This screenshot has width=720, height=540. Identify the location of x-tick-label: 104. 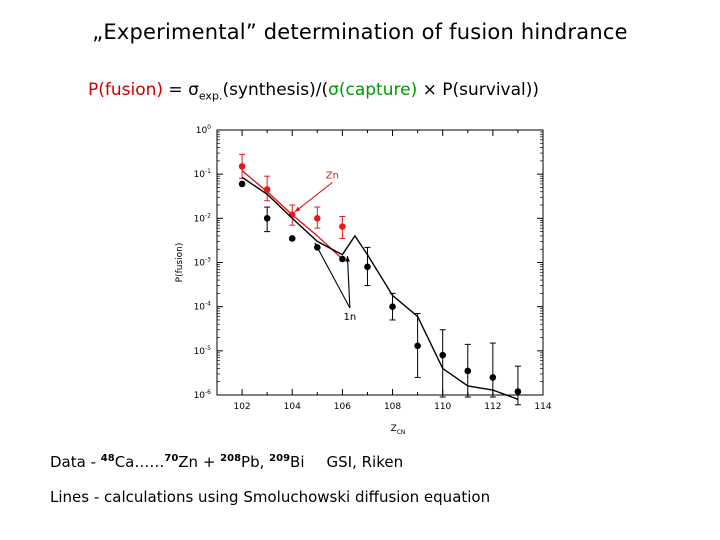
(292, 407).